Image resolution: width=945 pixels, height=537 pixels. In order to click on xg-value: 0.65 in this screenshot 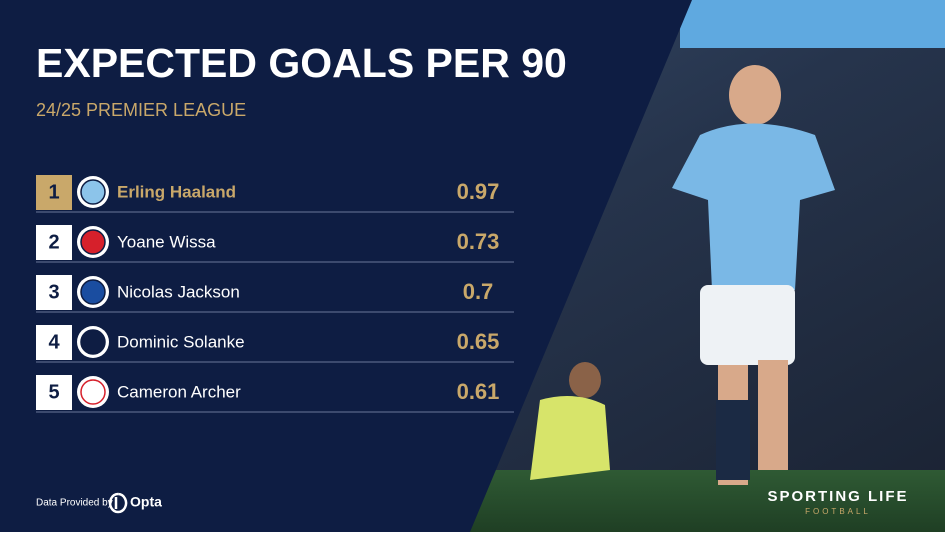, I will do `click(478, 341)`.